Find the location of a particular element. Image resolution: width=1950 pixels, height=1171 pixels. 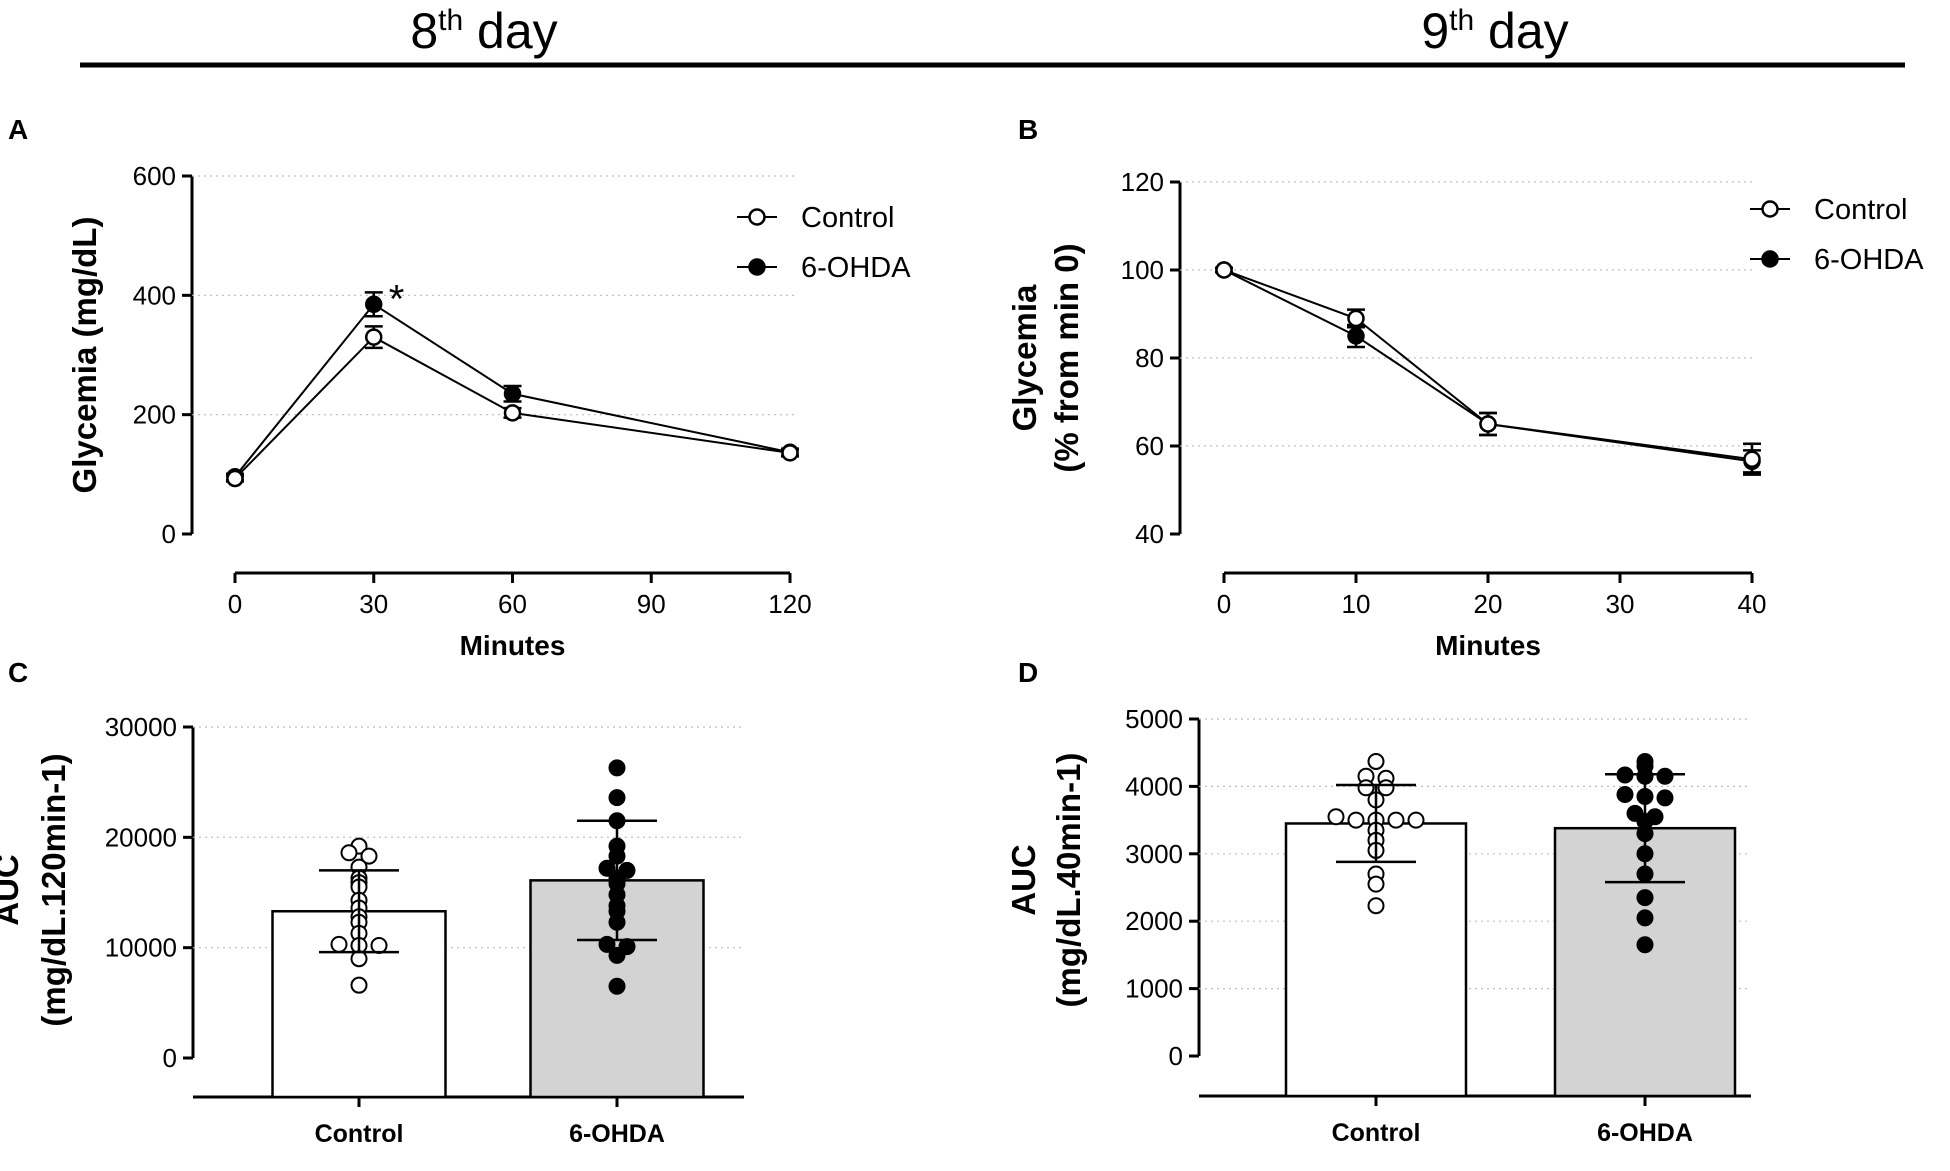

panel-a-x-axis-title: Minutes is located at coordinates (513, 645).